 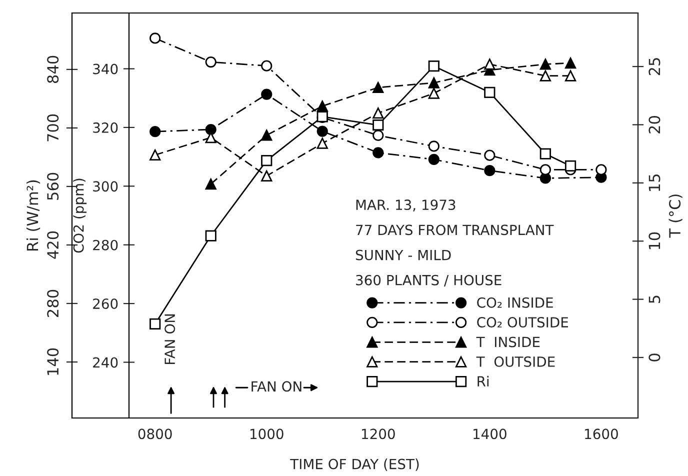 What do you see at coordinates (155, 434) in the screenshot?
I see `x-tick-label: 0800` at bounding box center [155, 434].